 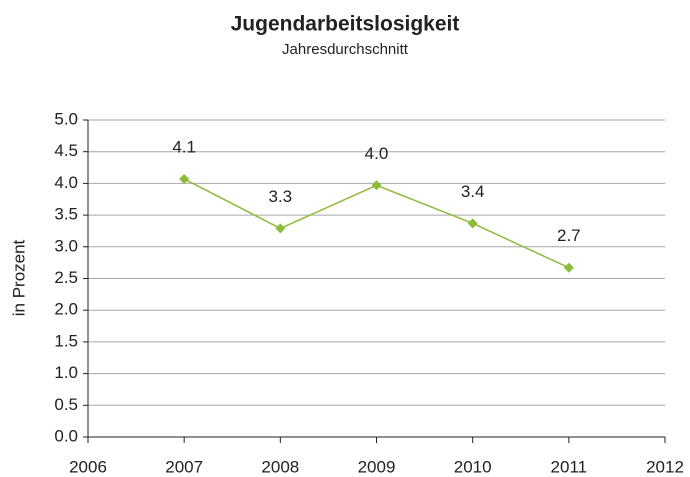 What do you see at coordinates (66, 372) in the screenshot?
I see `y-tick-label: 1.0` at bounding box center [66, 372].